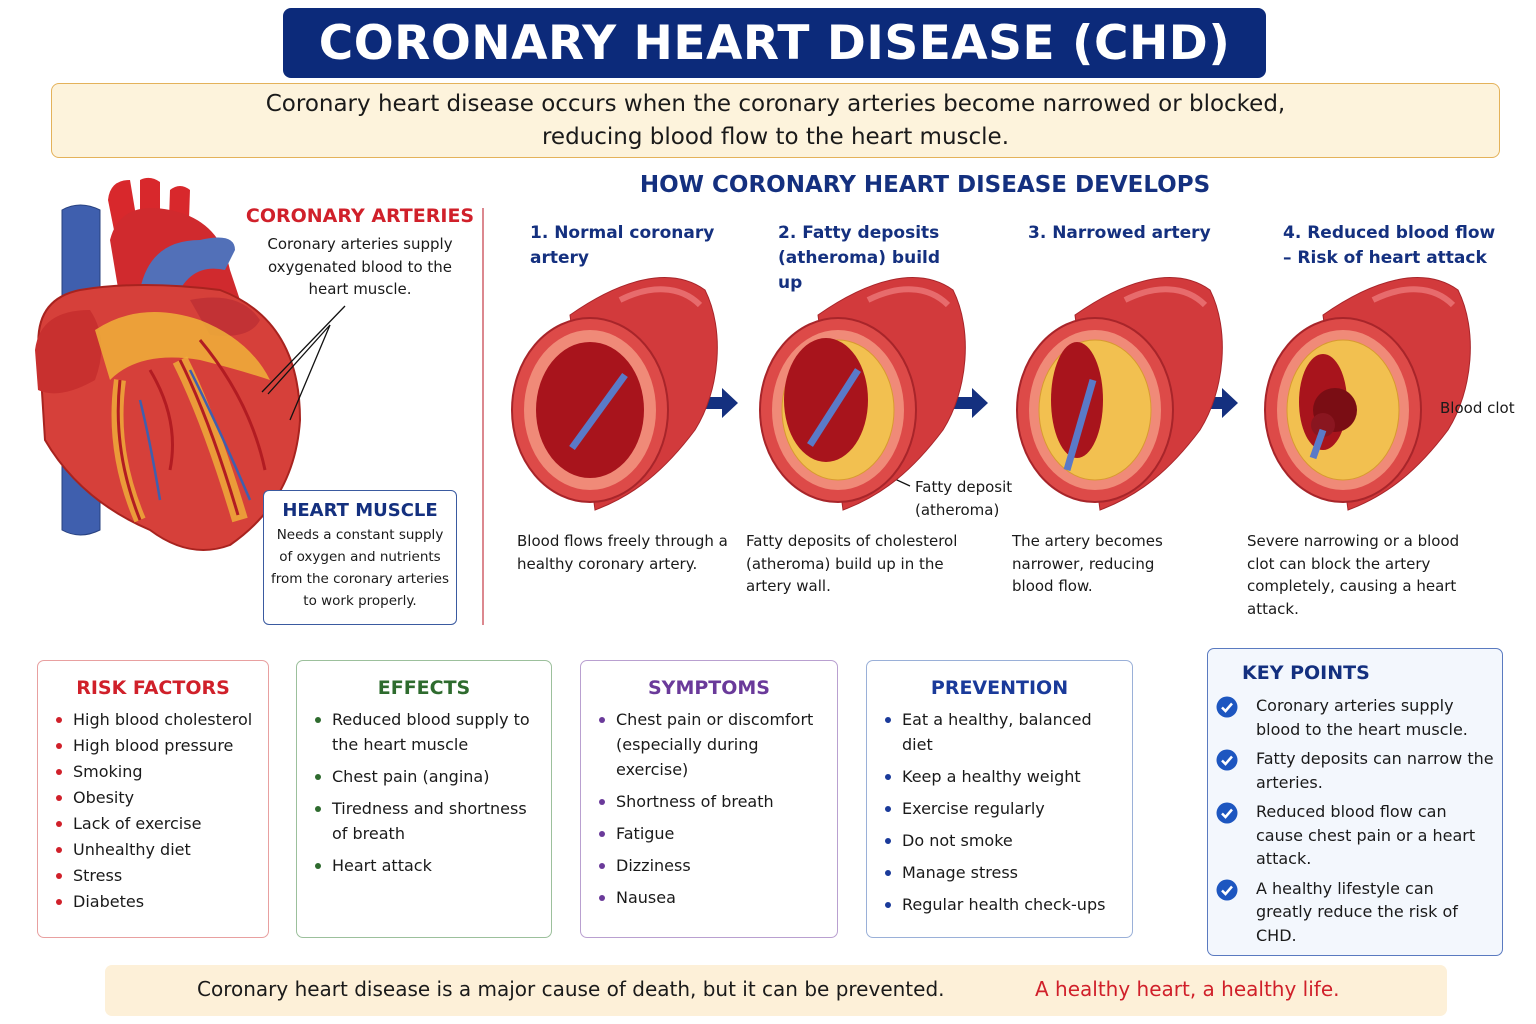 Image resolution: width=1536 pixels, height=1024 pixels. I want to click on stage-heading: 2. Fatty deposits (atheroma) build up, so click(859, 258).